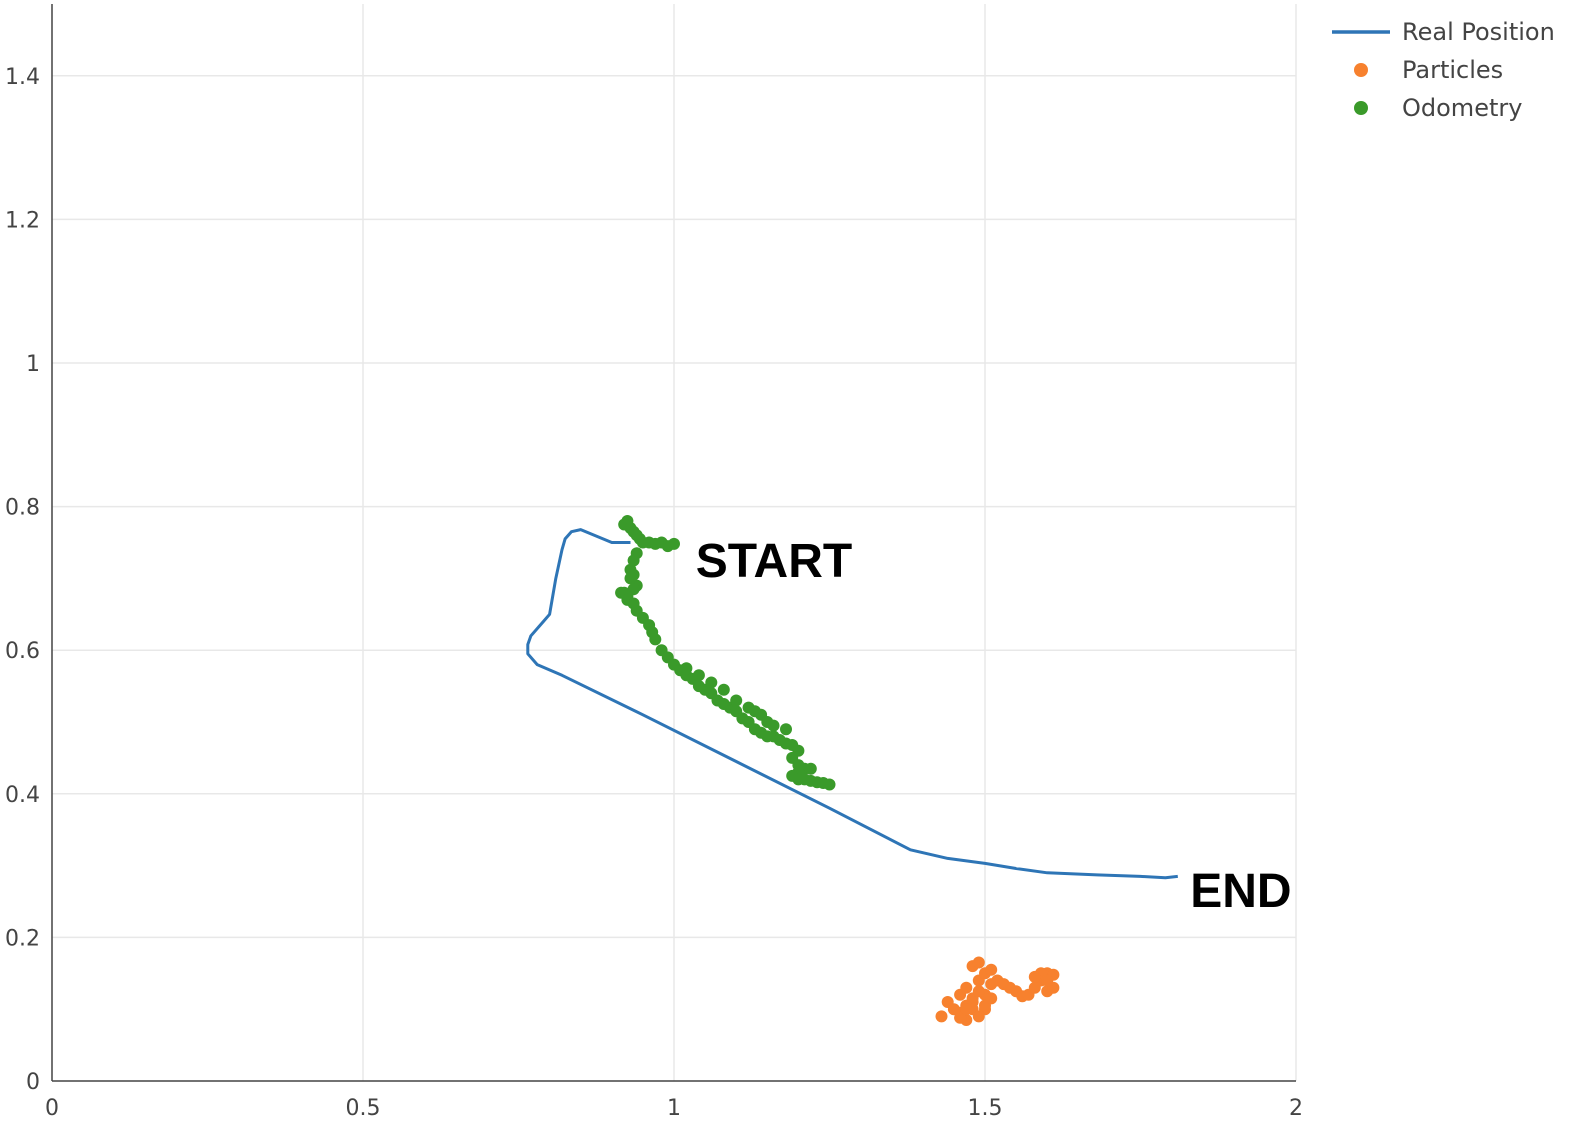  I want to click on y-tick-labels: 0 0.2 0.4 0.6 0.8 1 1.2 1.4, so click(22, 580).